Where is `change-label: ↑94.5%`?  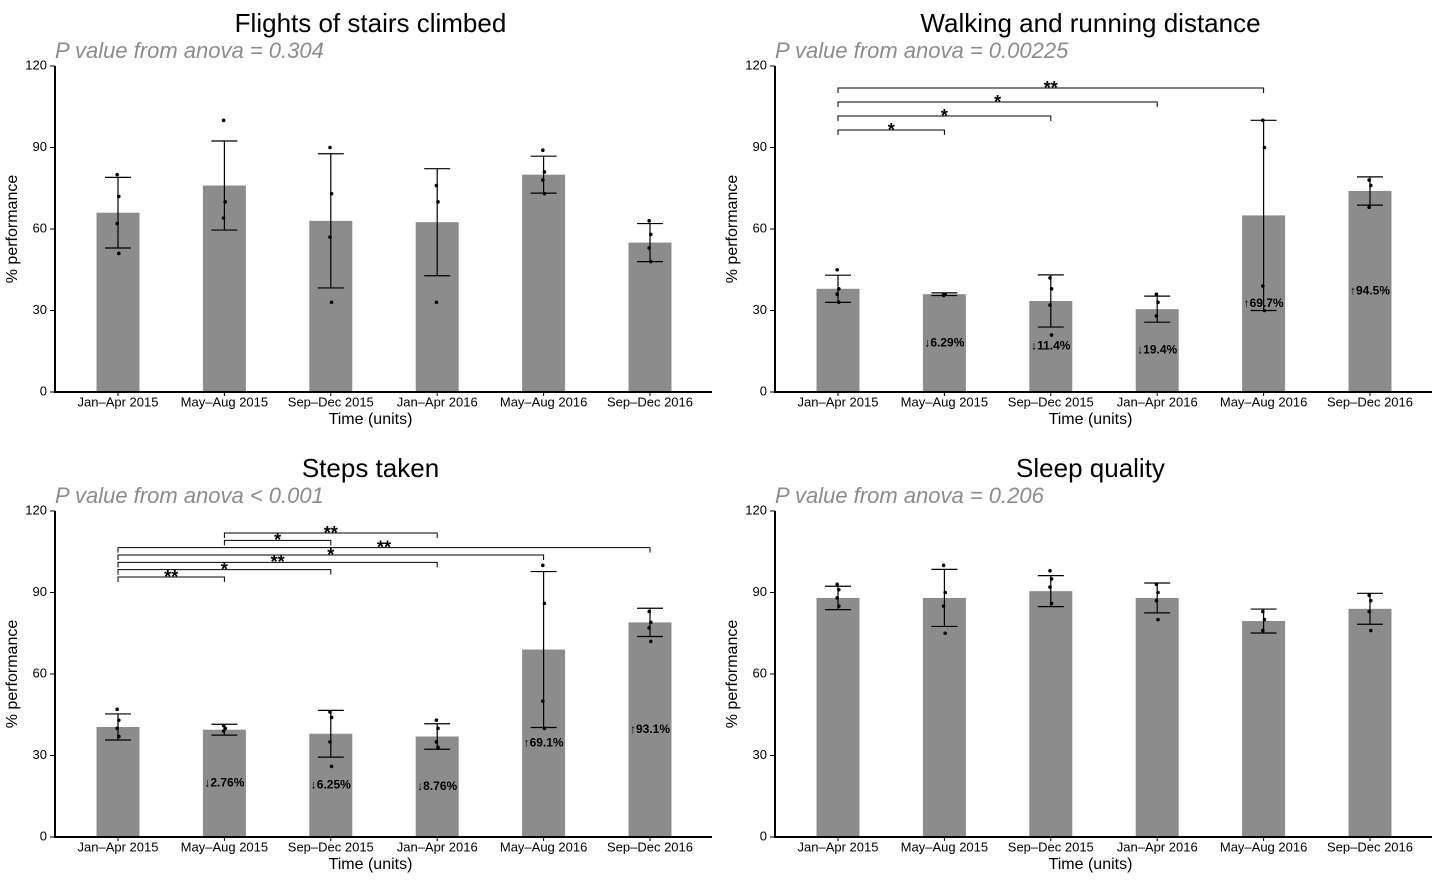 change-label: ↑94.5% is located at coordinates (1370, 291).